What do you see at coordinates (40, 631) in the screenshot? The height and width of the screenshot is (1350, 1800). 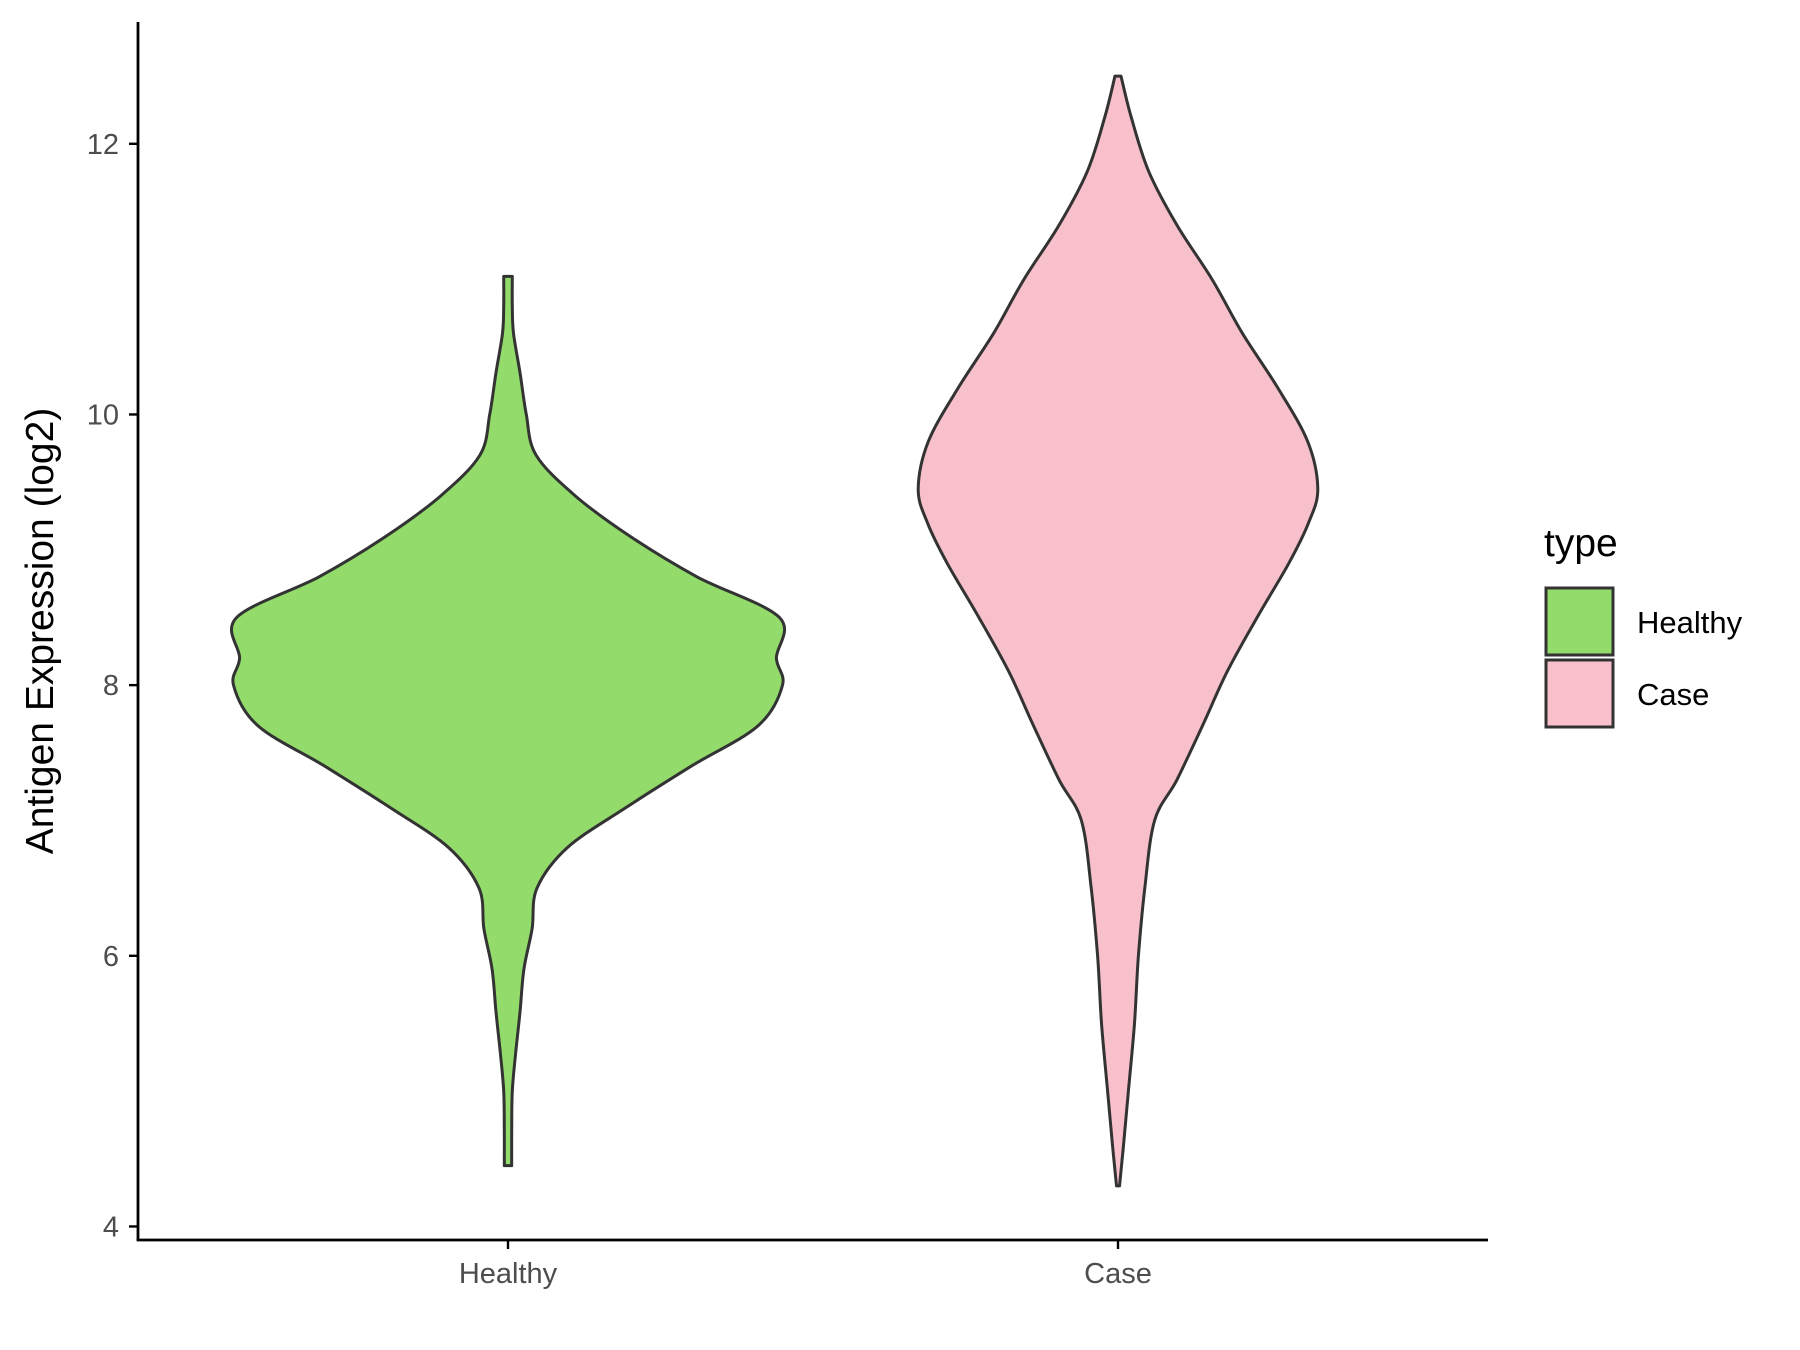 I see `y-axis-title: Antigen Expression (log2)` at bounding box center [40, 631].